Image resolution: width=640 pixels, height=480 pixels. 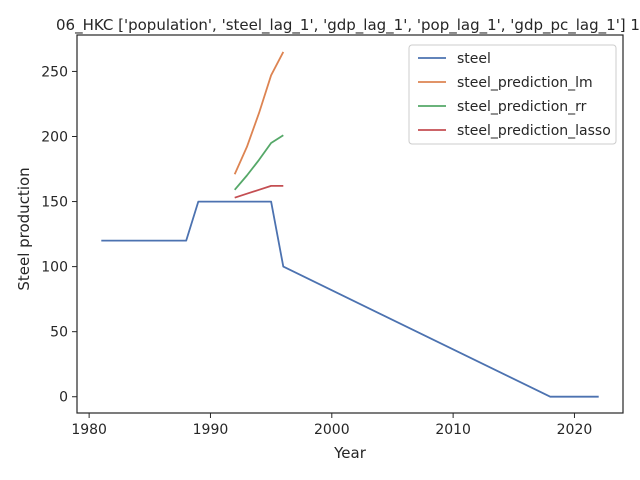 What do you see at coordinates (54, 72) in the screenshot?
I see `y-tick-label-5: 250` at bounding box center [54, 72].